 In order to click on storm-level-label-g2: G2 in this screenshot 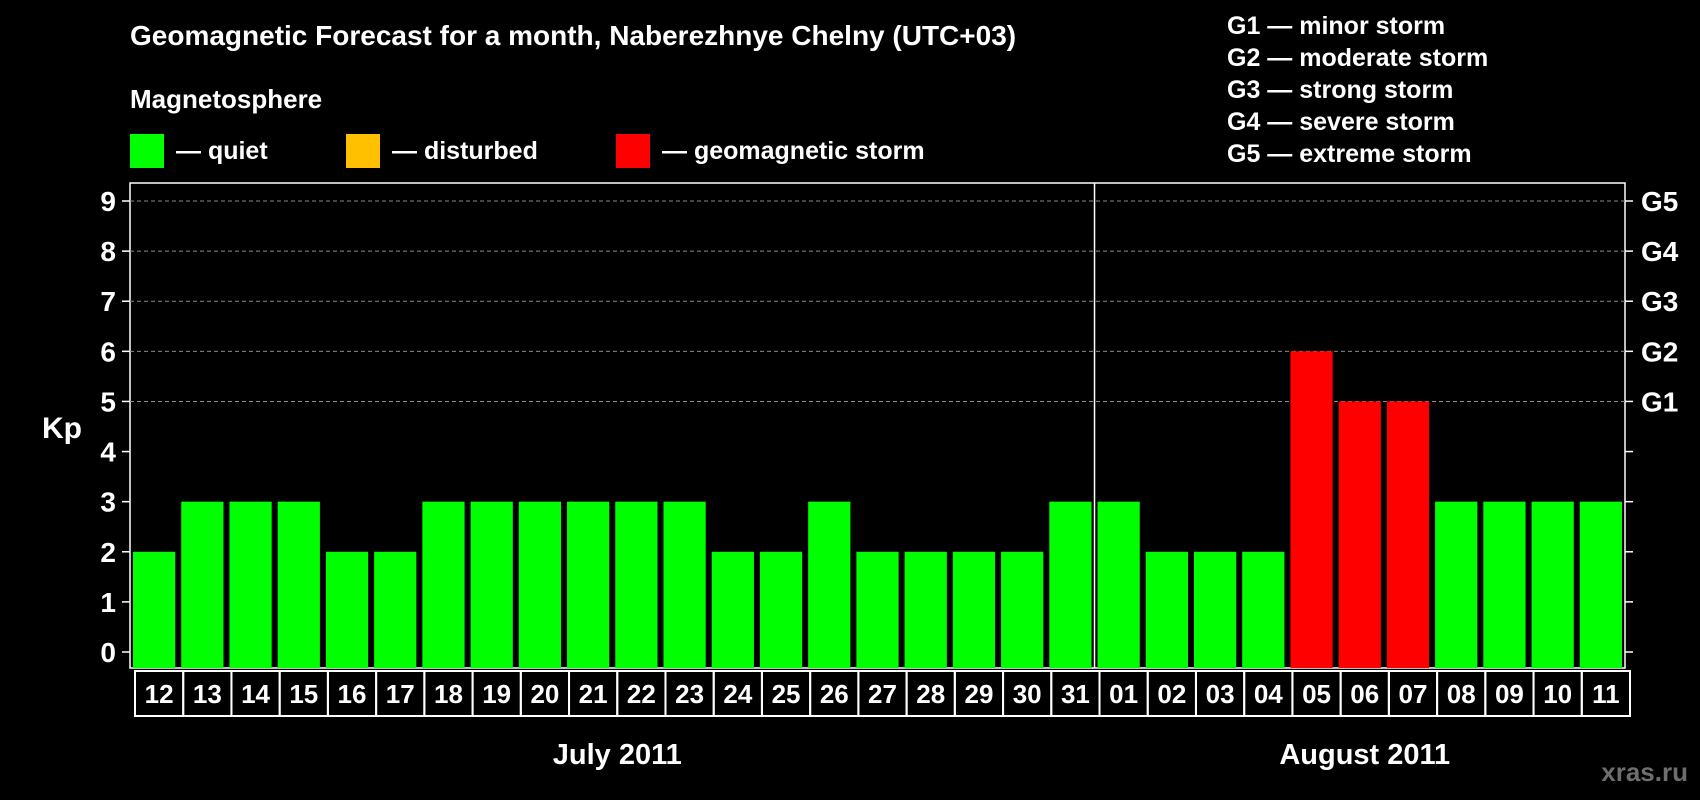, I will do `click(1659, 351)`.